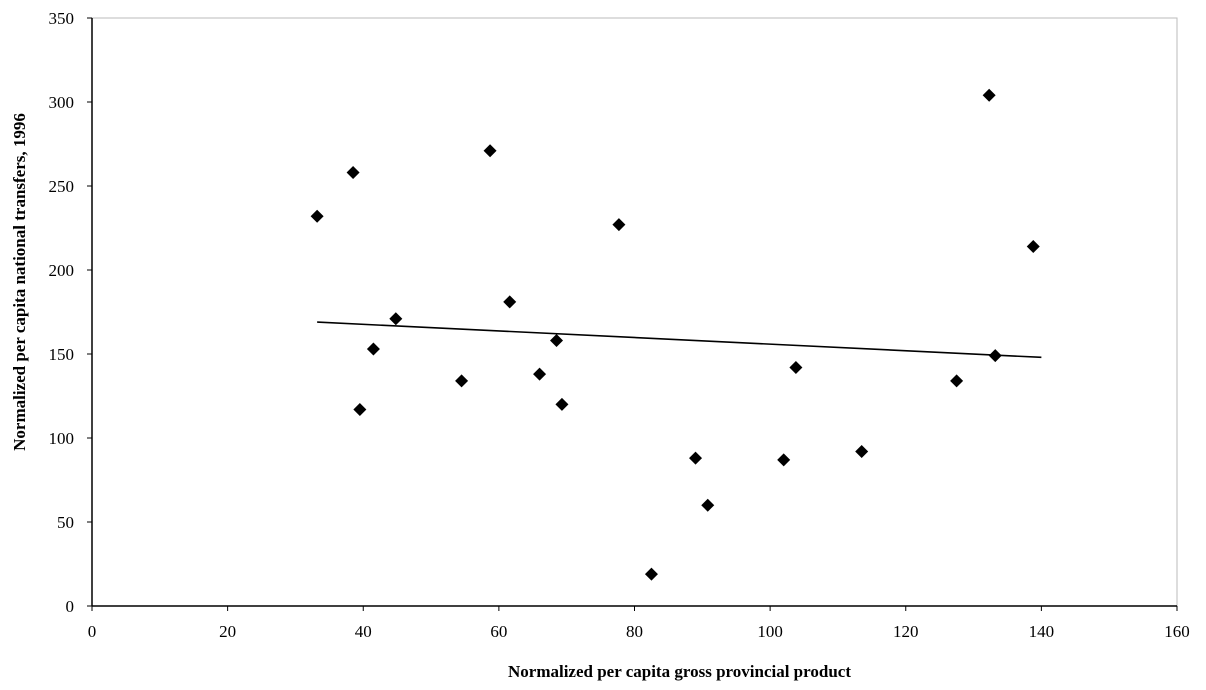 The image size is (1206, 690). I want to click on x-tick-label: 140, so click(1042, 631).